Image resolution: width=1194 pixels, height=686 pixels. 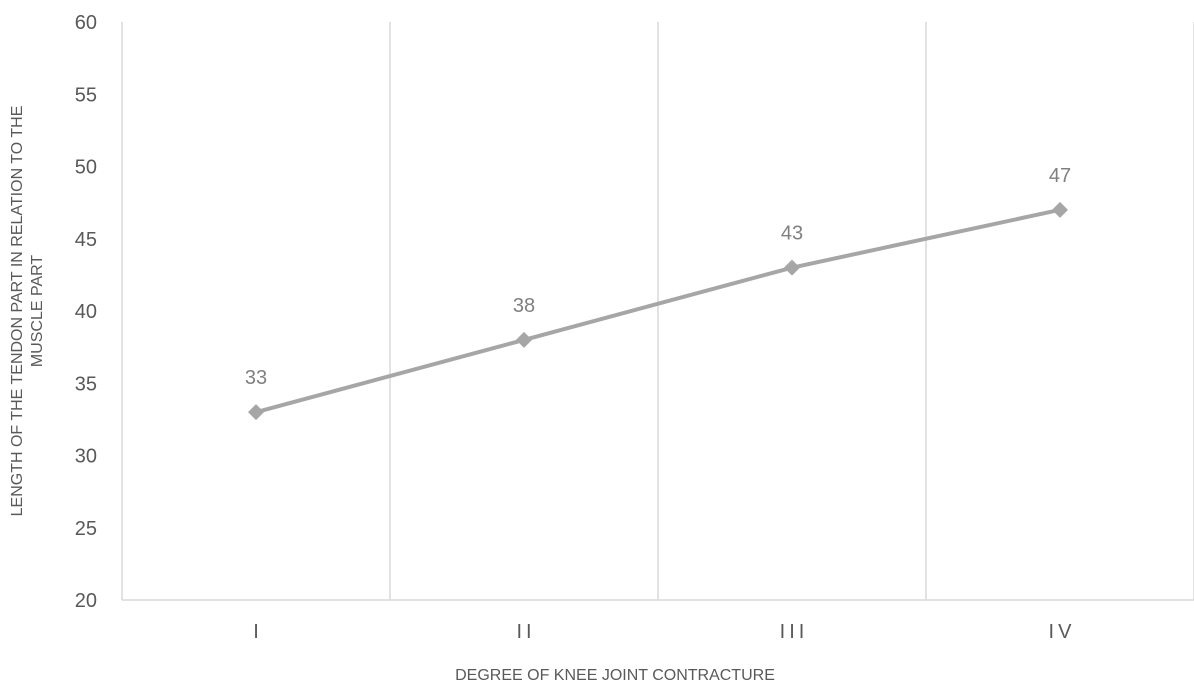 What do you see at coordinates (86, 601) in the screenshot?
I see `y-tick-label: 20` at bounding box center [86, 601].